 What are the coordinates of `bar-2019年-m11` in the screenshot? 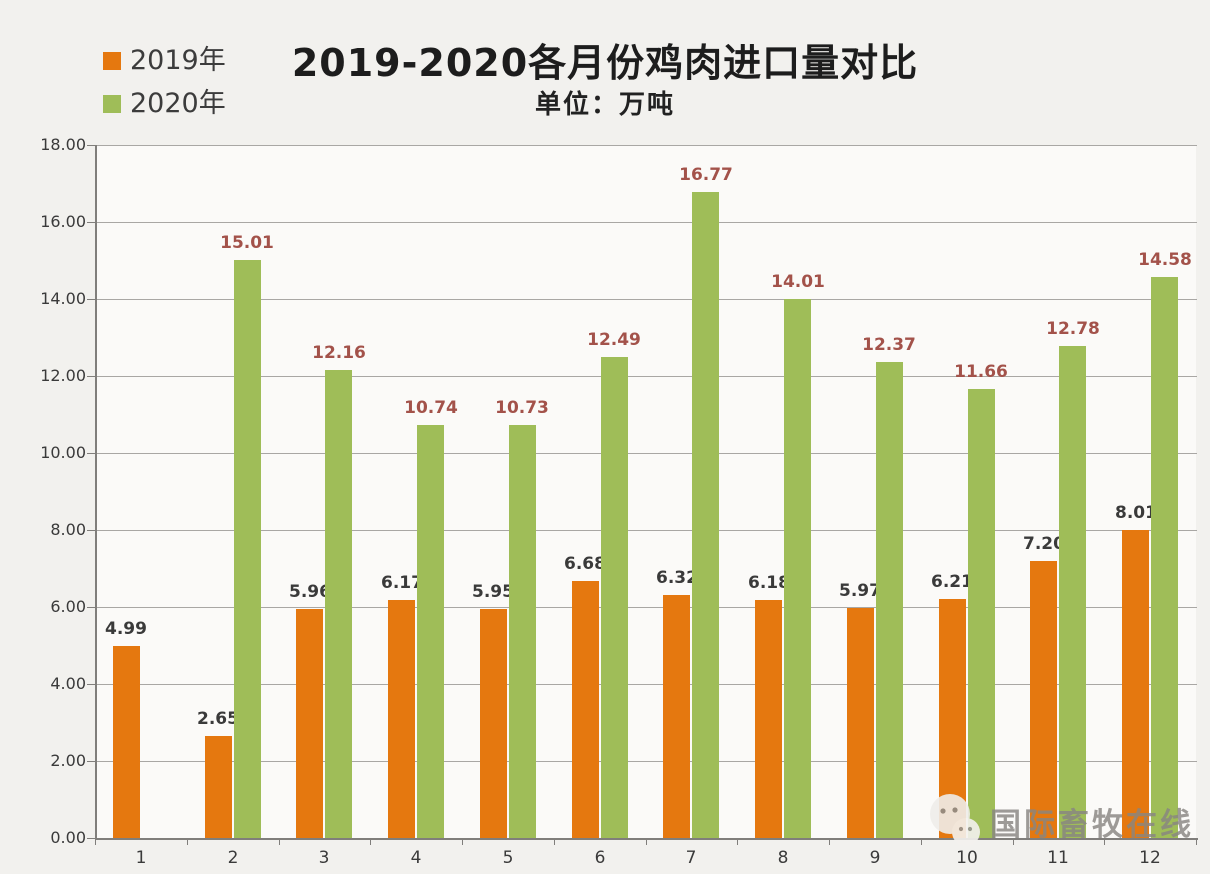 It's located at (1043, 699).